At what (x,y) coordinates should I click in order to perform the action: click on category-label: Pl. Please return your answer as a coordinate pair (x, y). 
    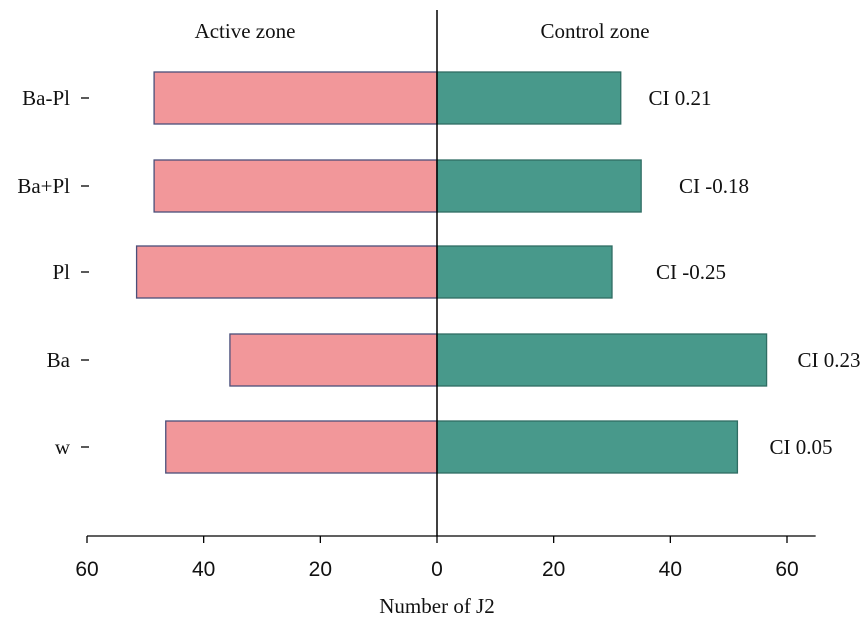
    Looking at the image, I should click on (61, 272).